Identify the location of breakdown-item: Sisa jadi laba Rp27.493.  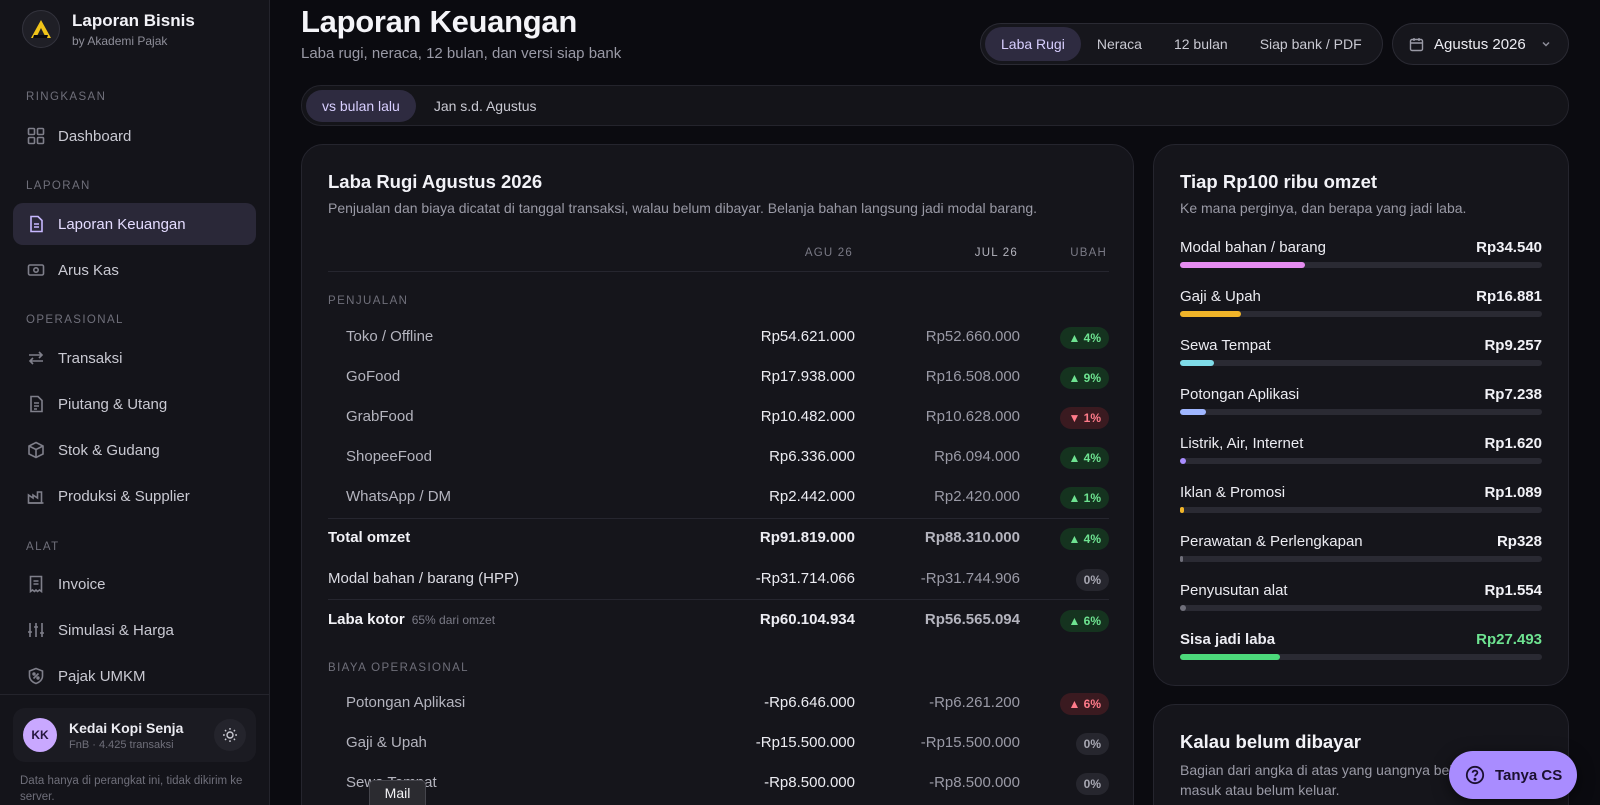
(1361, 651).